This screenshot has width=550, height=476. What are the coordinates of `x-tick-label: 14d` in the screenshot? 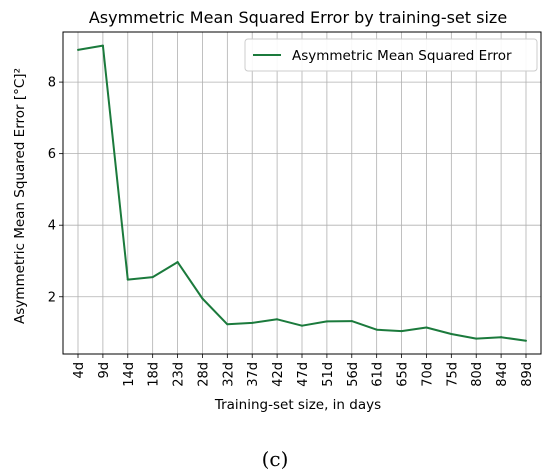 It's located at (129, 374).